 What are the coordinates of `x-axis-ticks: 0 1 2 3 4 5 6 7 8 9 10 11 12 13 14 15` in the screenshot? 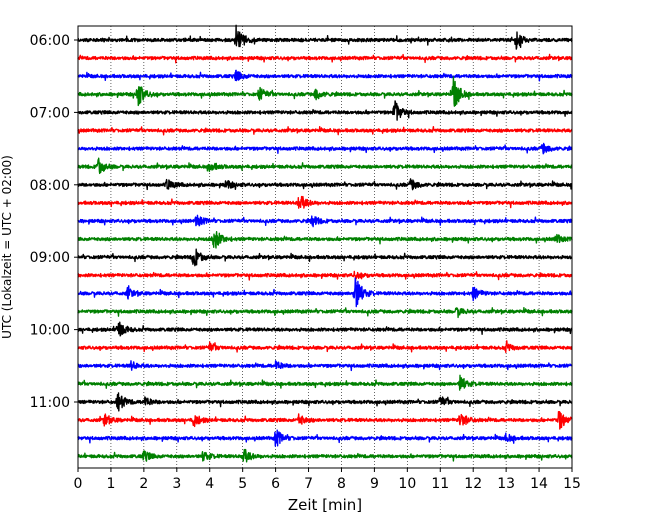 It's located at (327, 480).